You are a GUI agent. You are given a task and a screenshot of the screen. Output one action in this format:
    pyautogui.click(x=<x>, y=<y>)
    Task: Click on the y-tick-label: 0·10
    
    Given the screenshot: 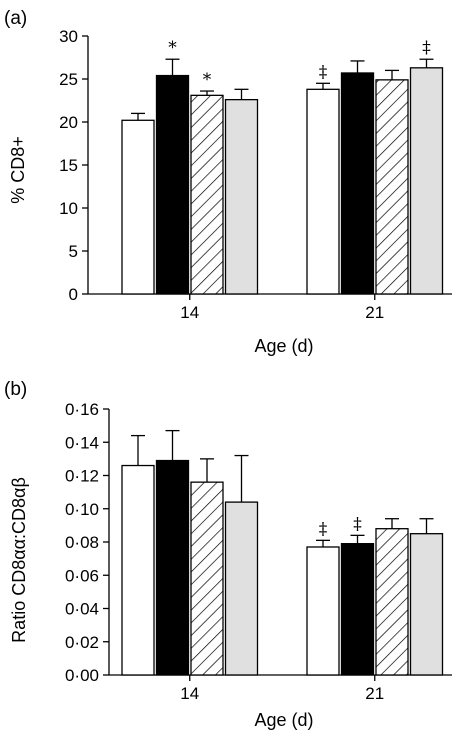 What is the action you would take?
    pyautogui.click(x=82, y=509)
    